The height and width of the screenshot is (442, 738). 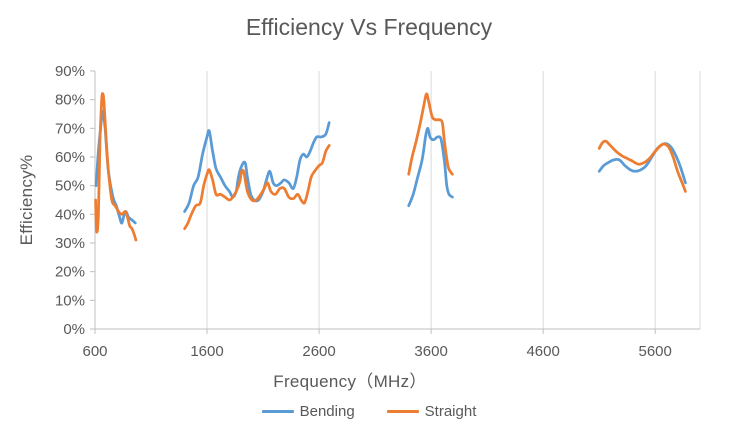 I want to click on legend-label-straight: Straight, so click(x=450, y=411).